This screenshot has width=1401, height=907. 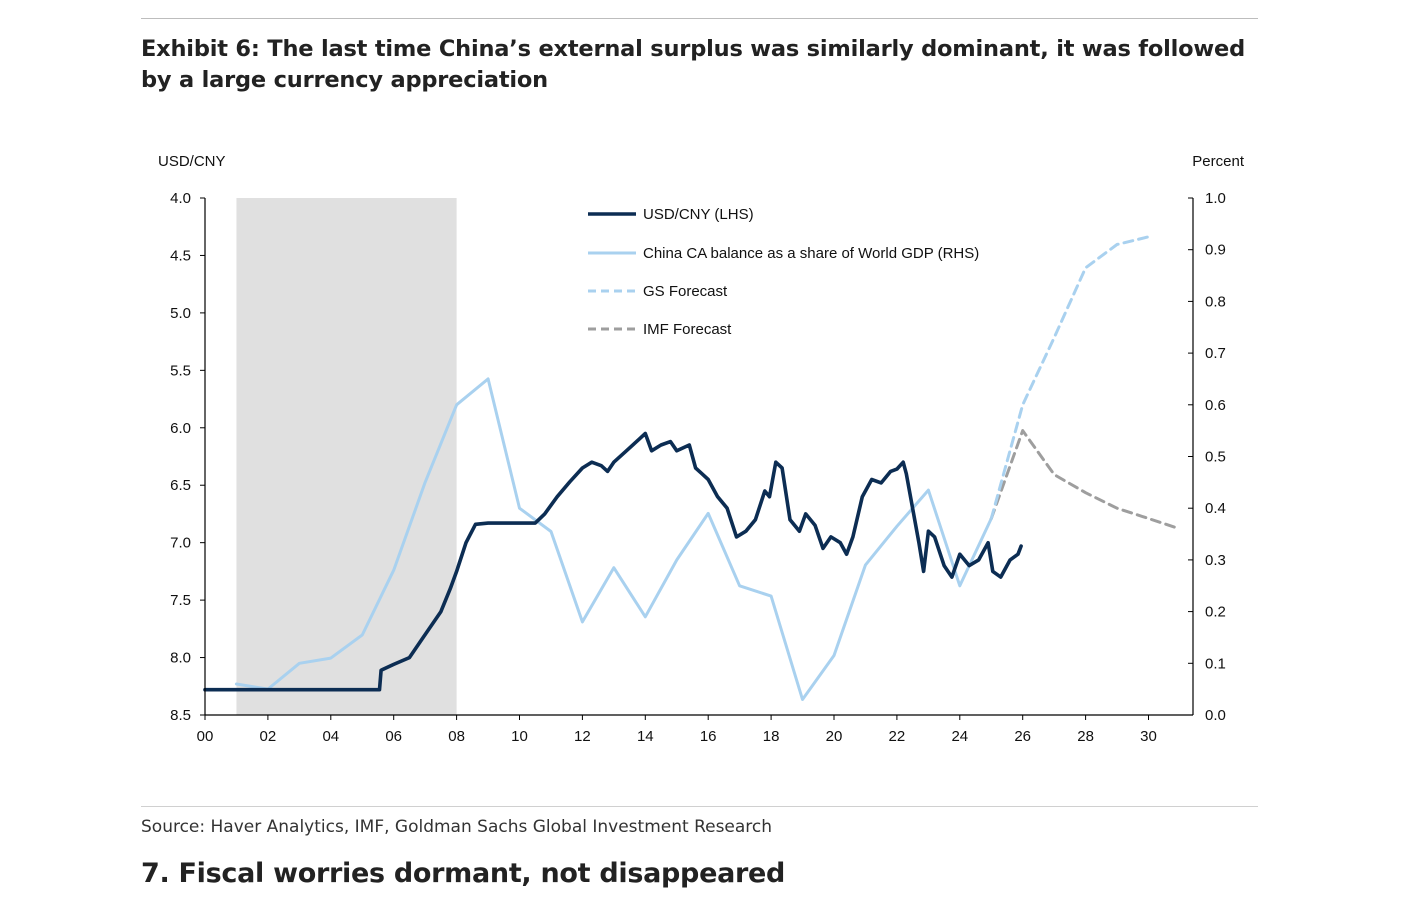 I want to click on left-tick-label: 6.5, so click(x=180, y=485).